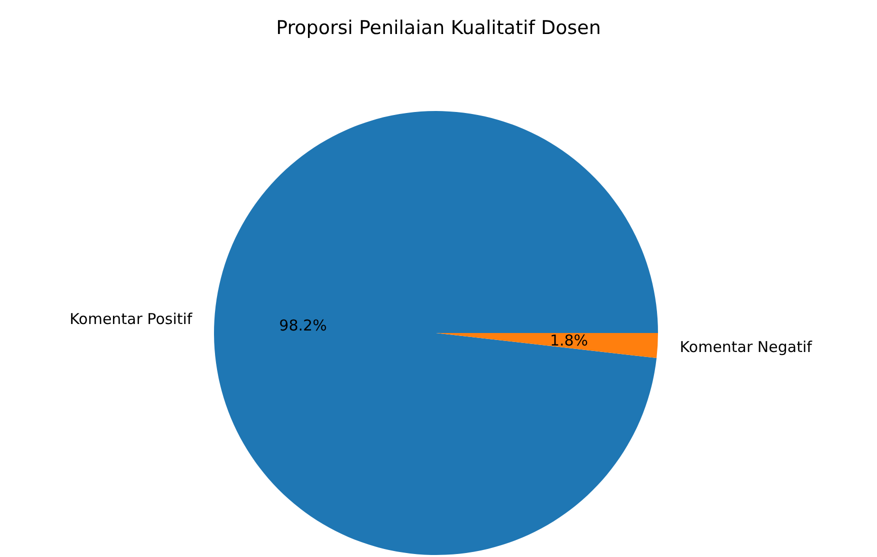 The height and width of the screenshot is (557, 877). What do you see at coordinates (547, 345) in the screenshot?
I see `pie-slice` at bounding box center [547, 345].